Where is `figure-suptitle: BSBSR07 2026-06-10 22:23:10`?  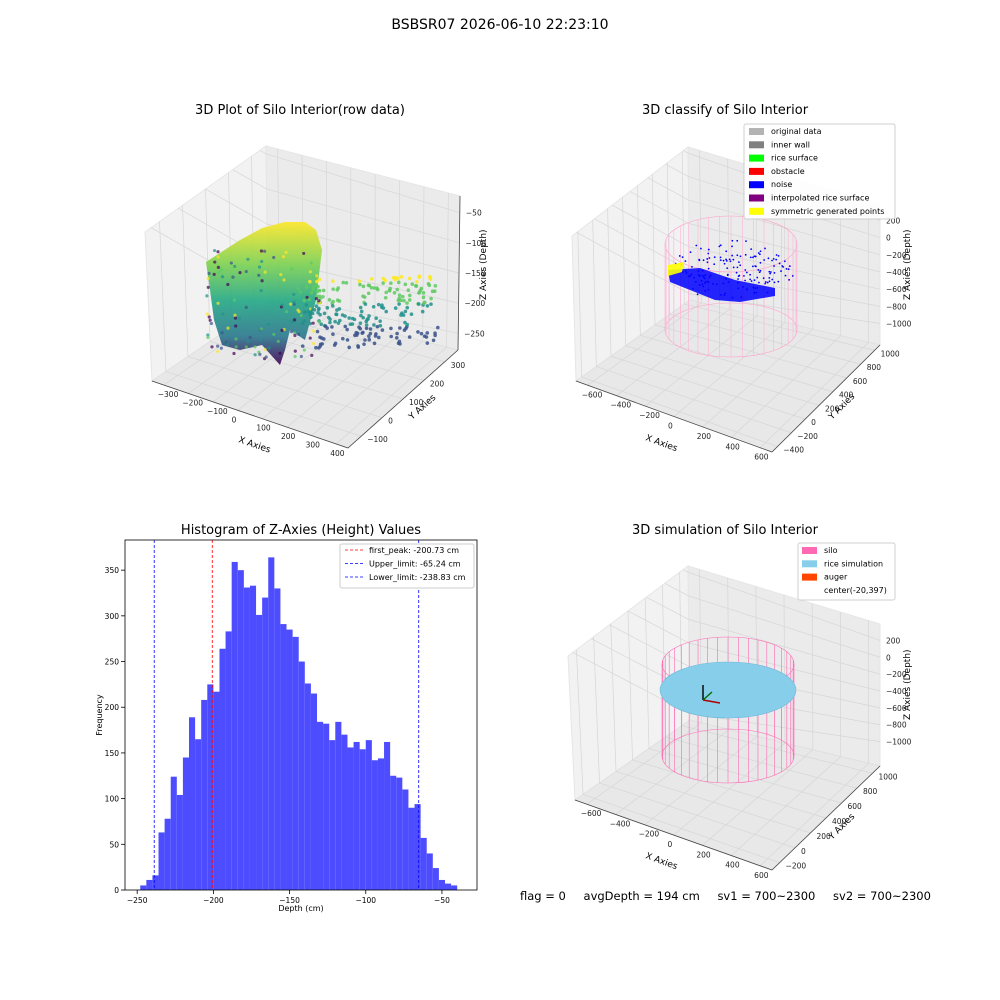
figure-suptitle: BSBSR07 2026-06-10 22:23:10 is located at coordinates (500, 25).